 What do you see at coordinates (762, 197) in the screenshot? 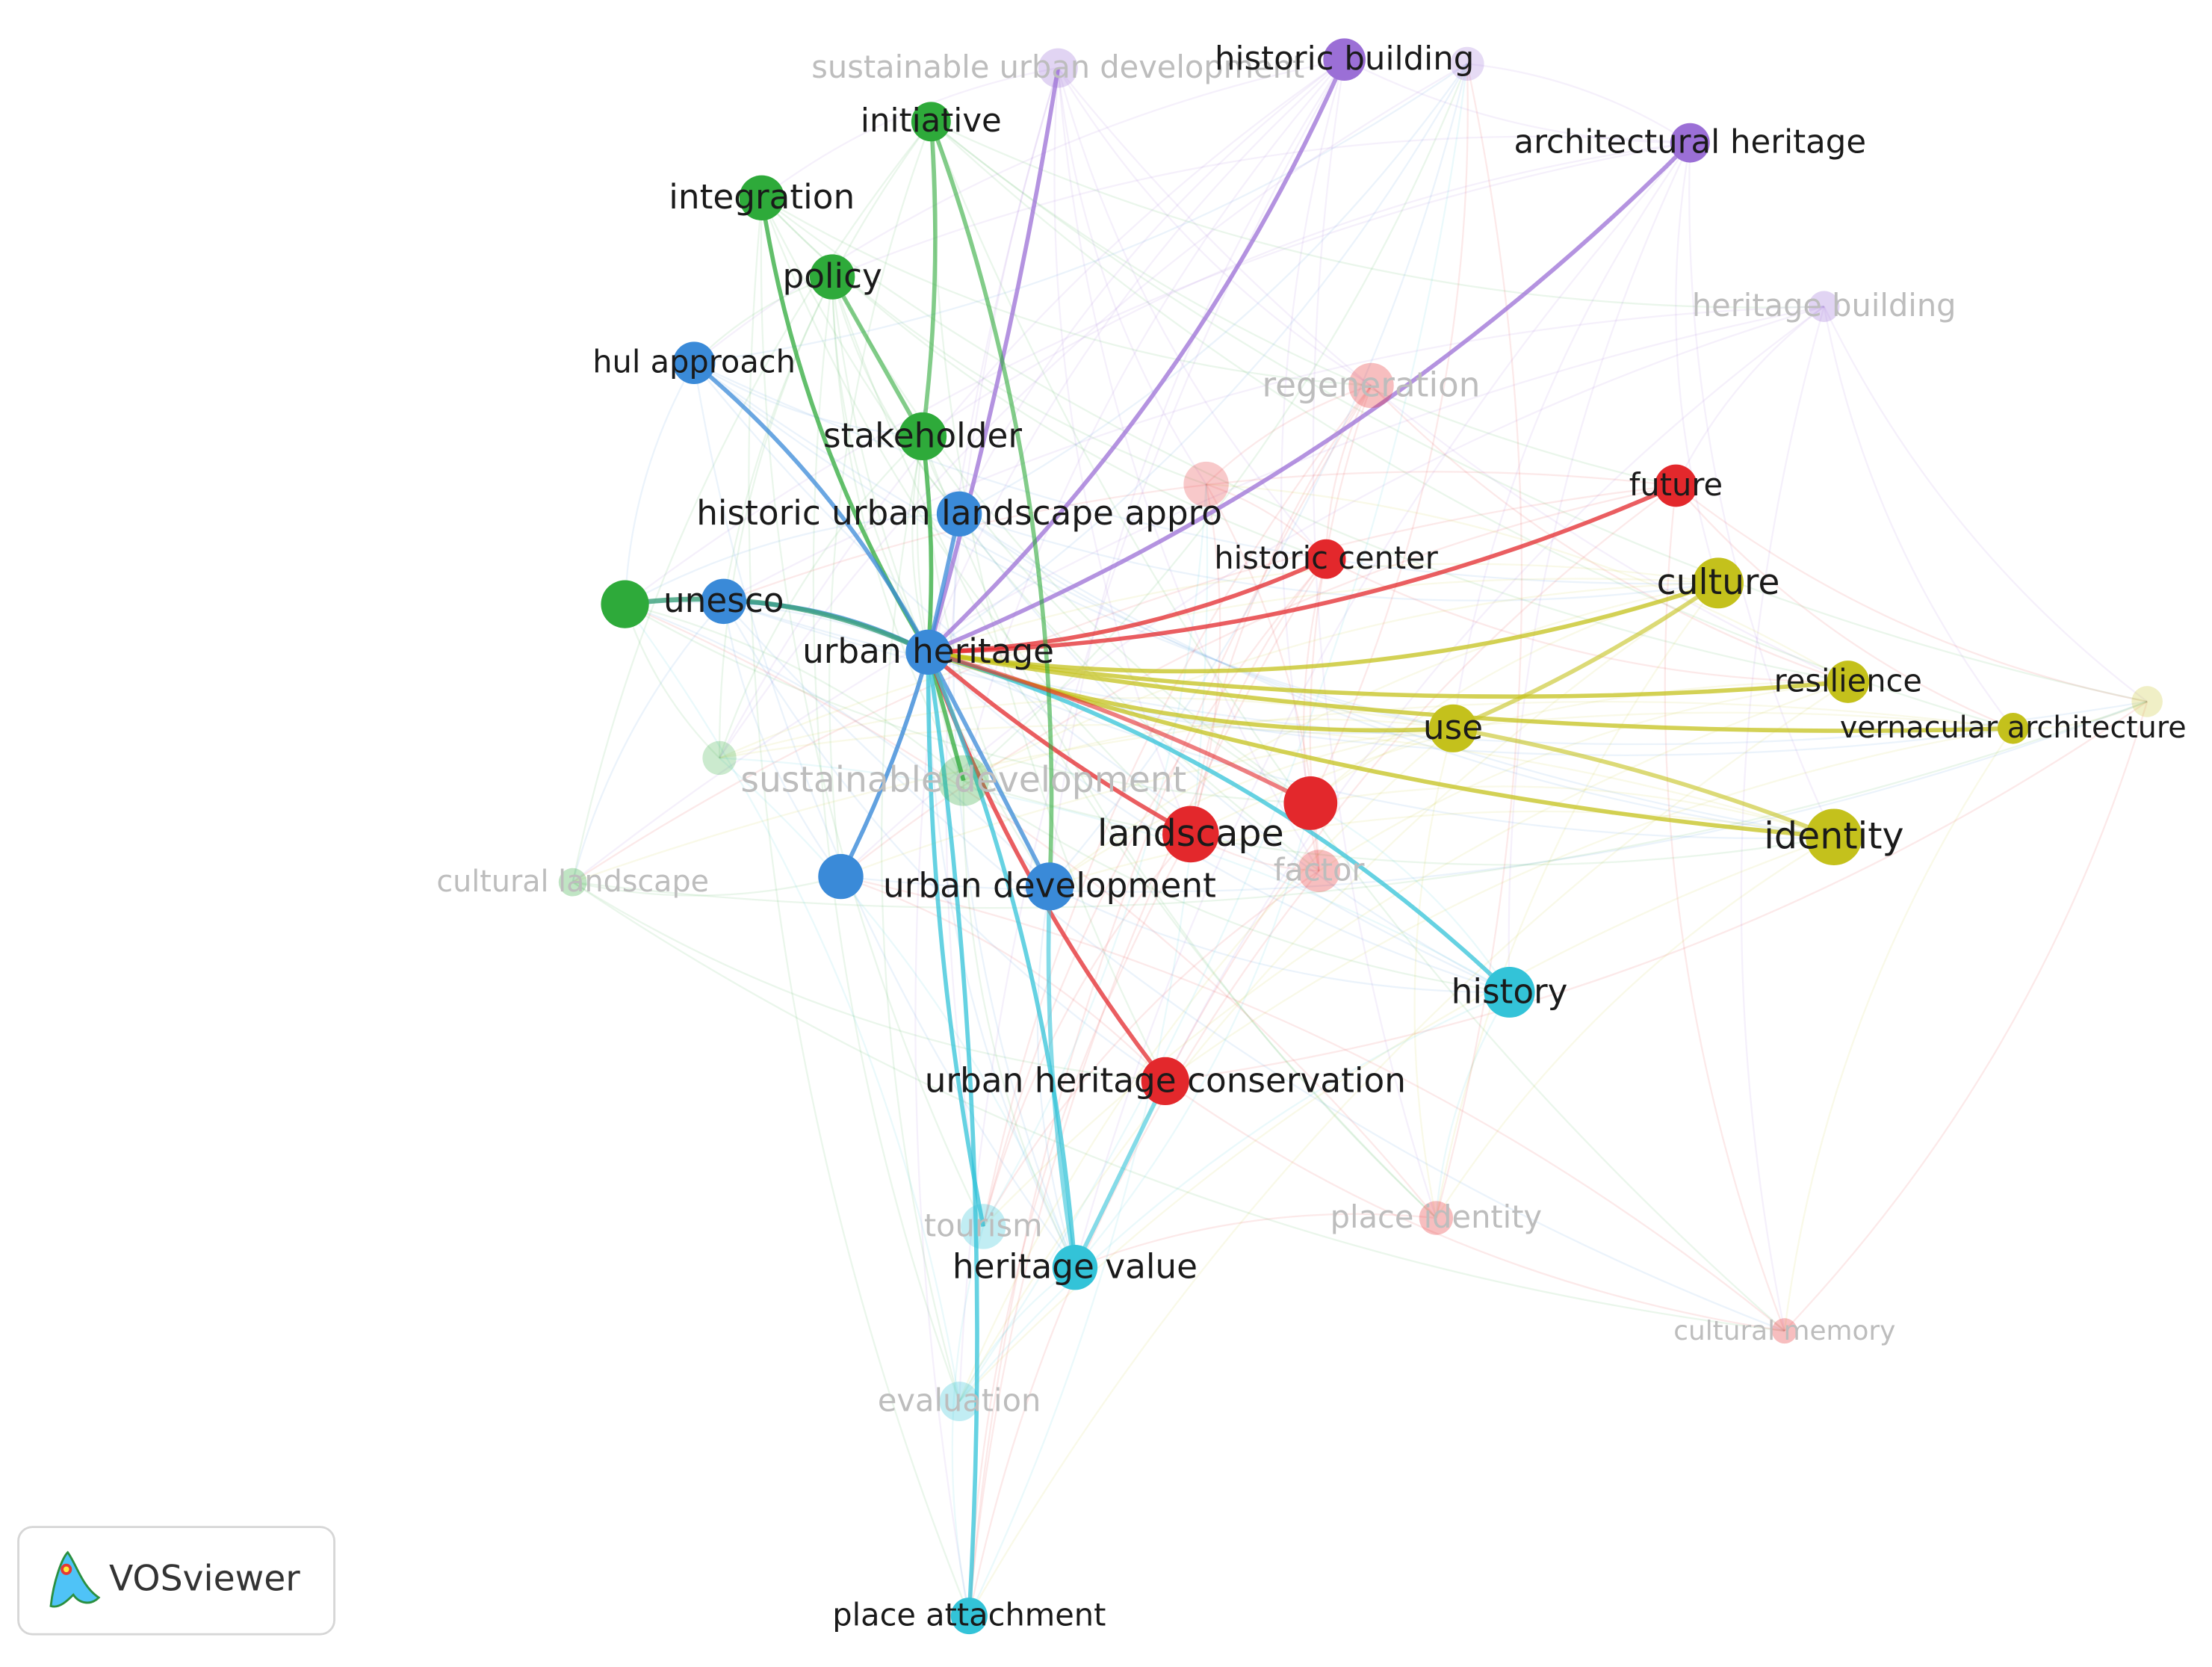
I see `node-label: integration` at bounding box center [762, 197].